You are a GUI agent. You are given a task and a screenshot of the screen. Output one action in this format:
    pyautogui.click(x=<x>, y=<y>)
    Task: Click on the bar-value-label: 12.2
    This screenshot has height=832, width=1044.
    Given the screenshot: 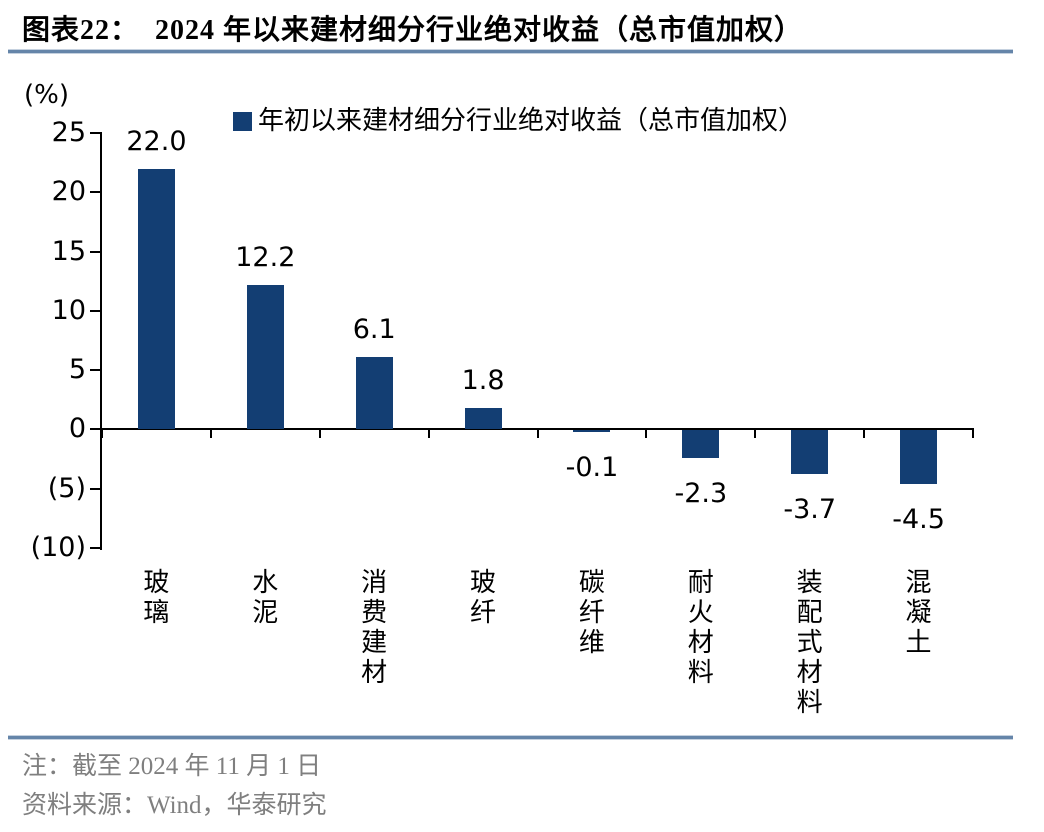 What is the action you would take?
    pyautogui.click(x=265, y=257)
    